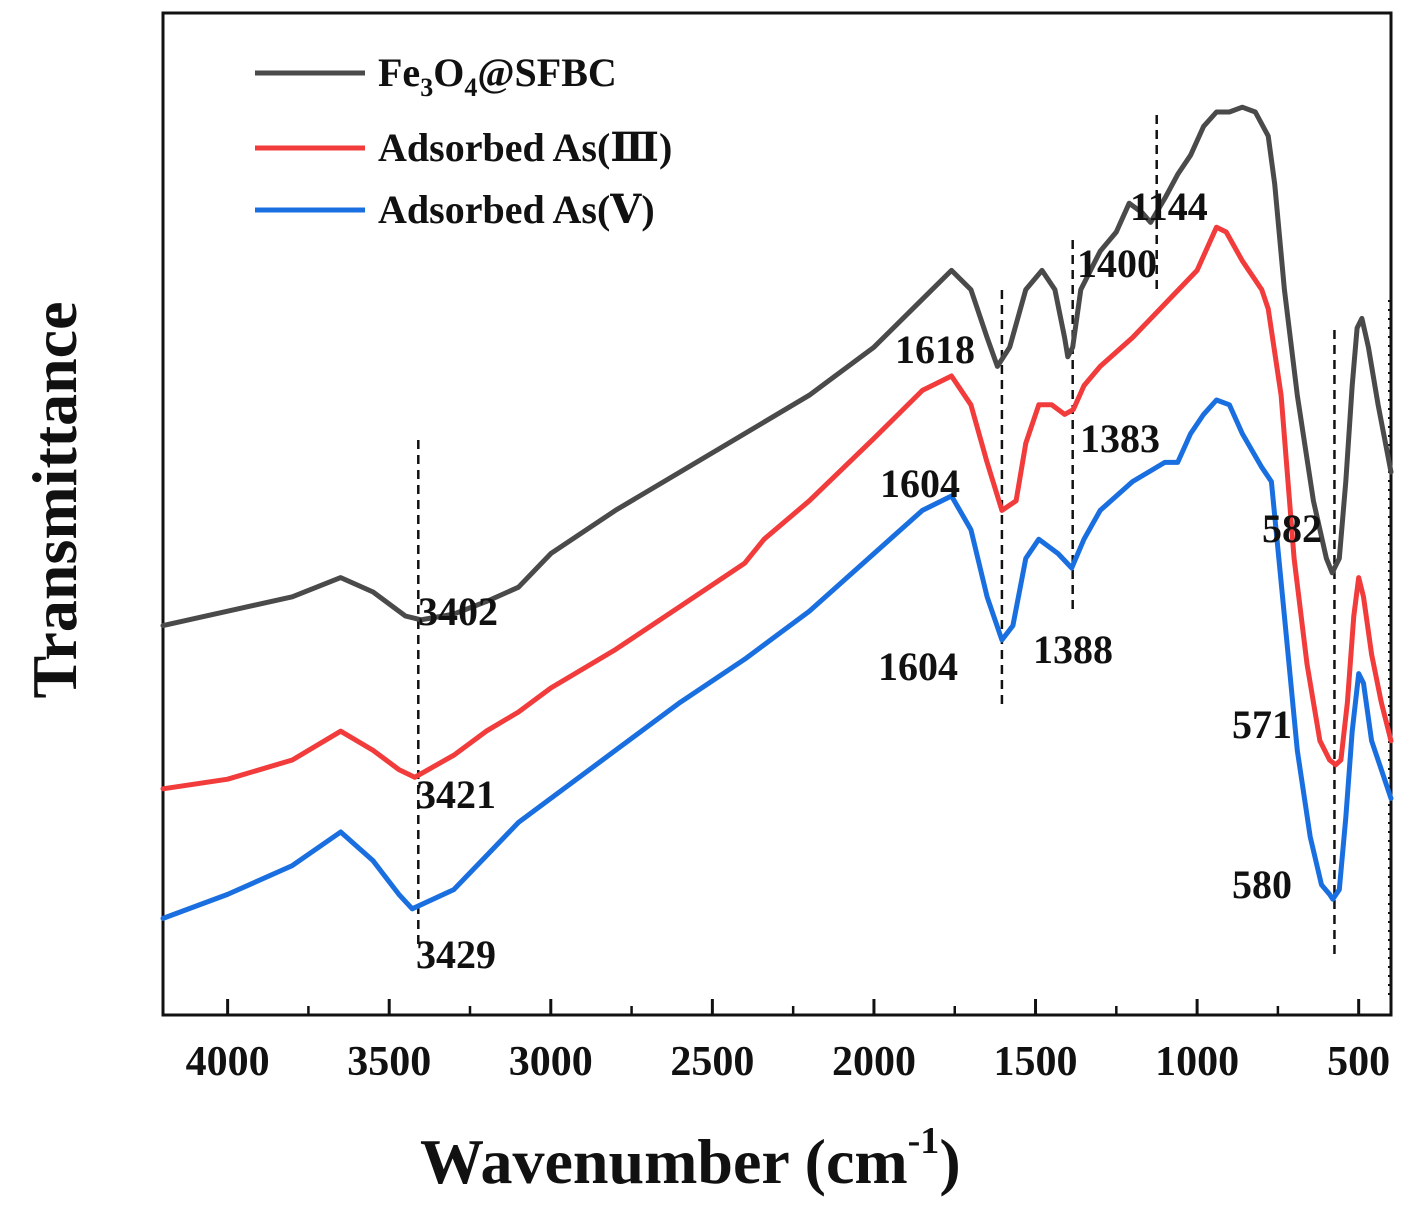  I want to click on x-ticks: 4000 3500 3000 2500 2000 1500 1000 500, so click(788, 1042).